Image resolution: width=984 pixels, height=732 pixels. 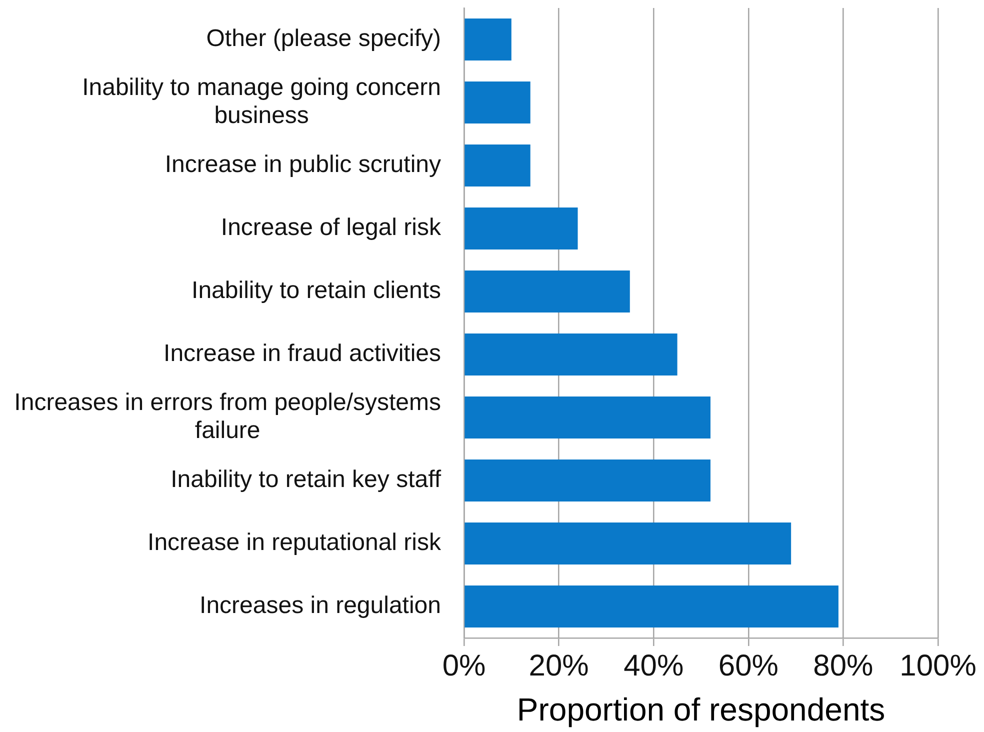 I want to click on y-tick-label: Inability to retain key staff, so click(x=306, y=480).